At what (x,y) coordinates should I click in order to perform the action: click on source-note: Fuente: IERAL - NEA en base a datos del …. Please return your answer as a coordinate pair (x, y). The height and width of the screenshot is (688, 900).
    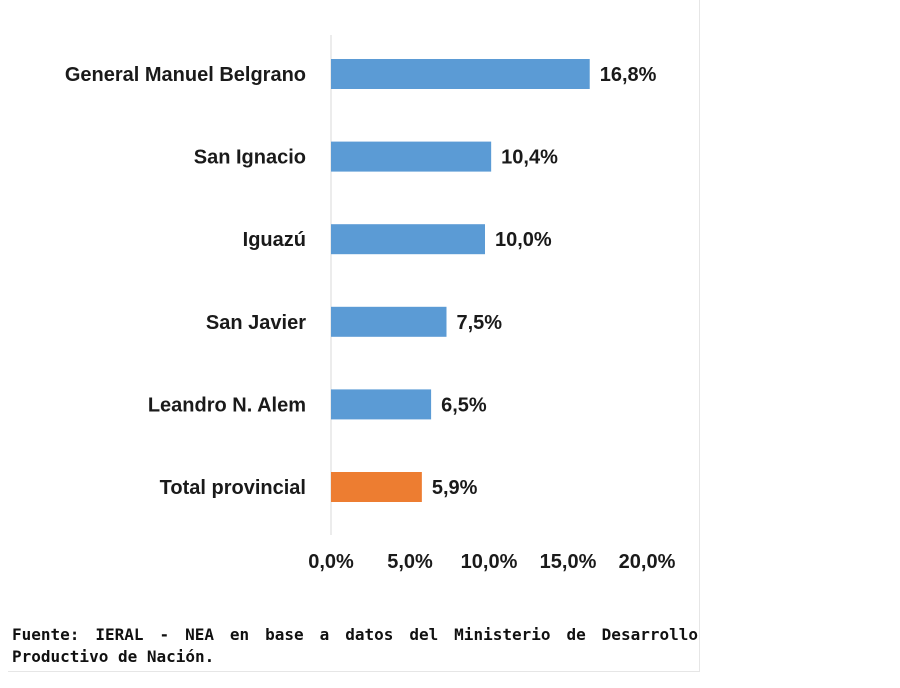
    Looking at the image, I should click on (355, 645).